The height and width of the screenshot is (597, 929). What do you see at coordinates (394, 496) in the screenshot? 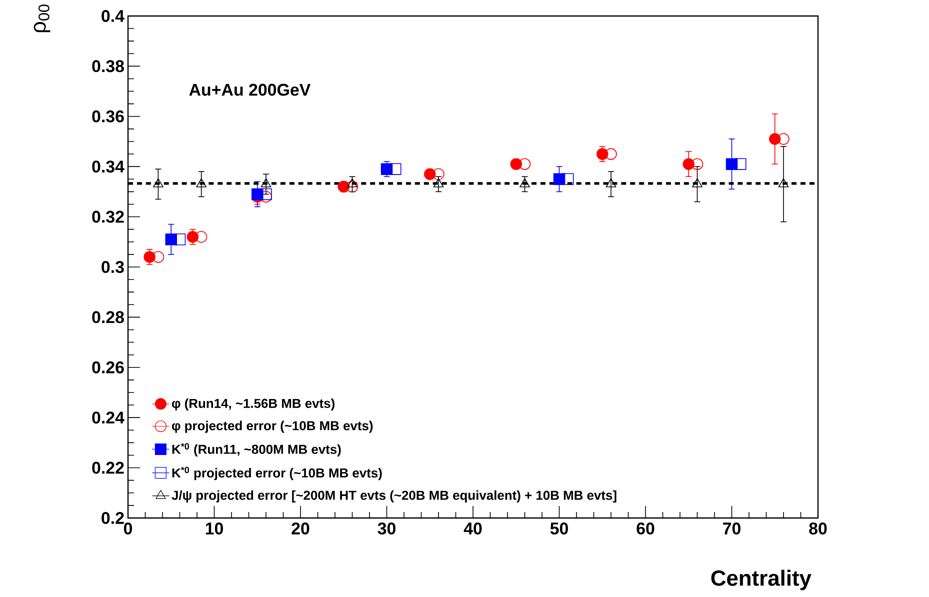
I see `legend-label: J/ψ projected error [~200M HT evts (~20B MB equivalent) + 10B MB evts]` at bounding box center [394, 496].